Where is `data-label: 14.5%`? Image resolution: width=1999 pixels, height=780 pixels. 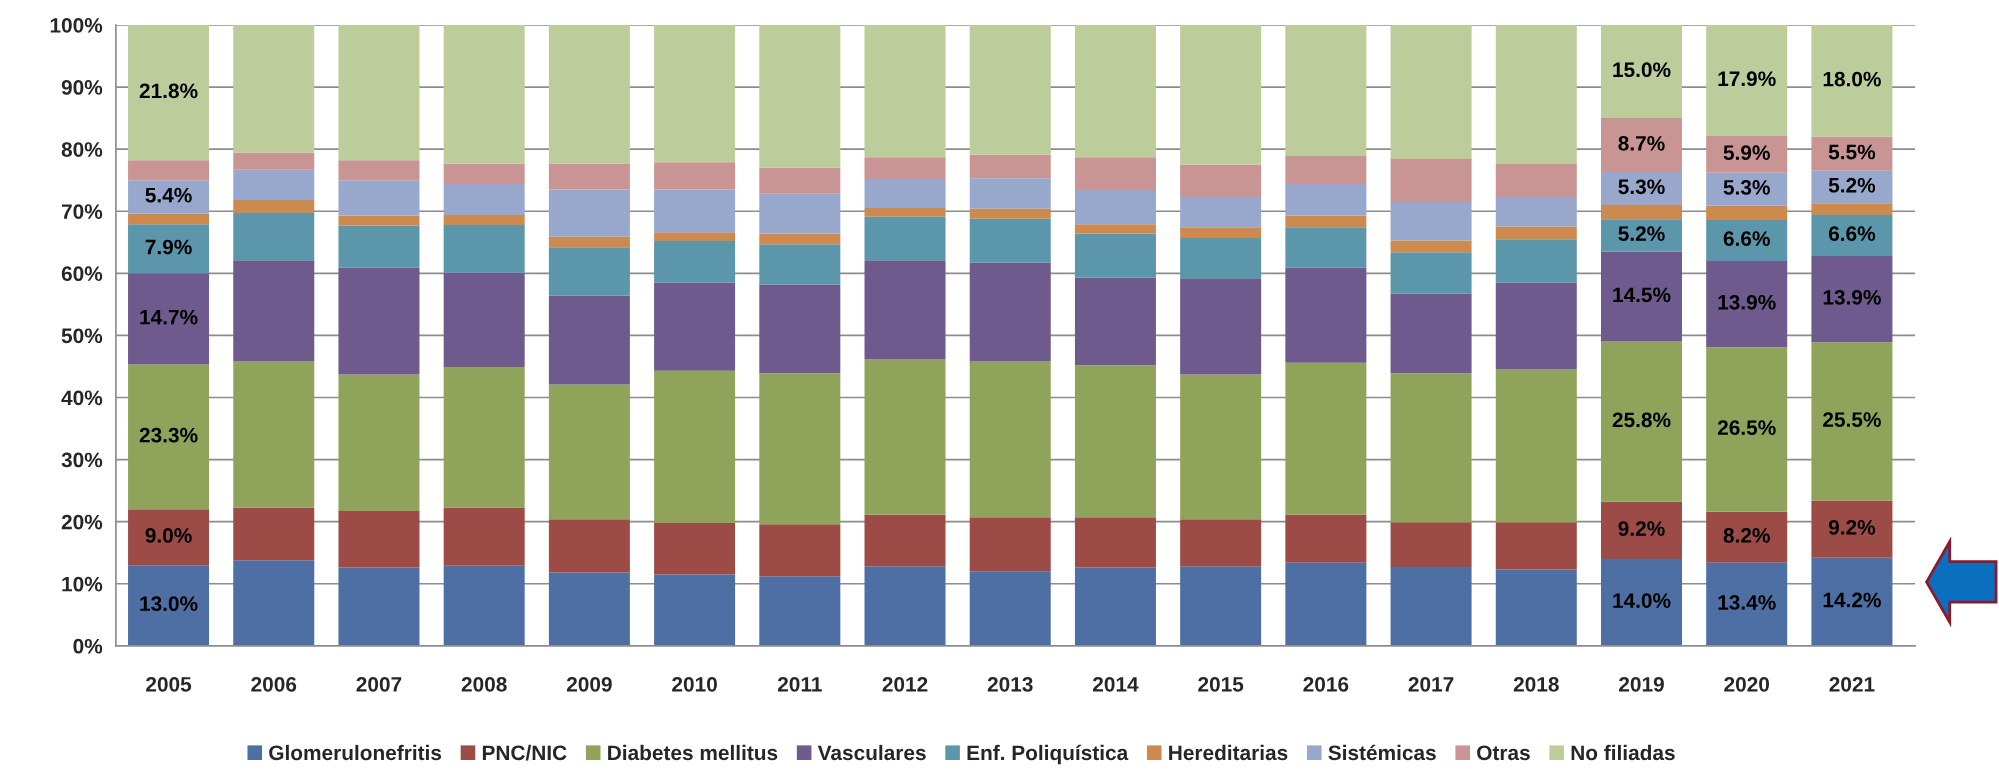
data-label: 14.5% is located at coordinates (1642, 295).